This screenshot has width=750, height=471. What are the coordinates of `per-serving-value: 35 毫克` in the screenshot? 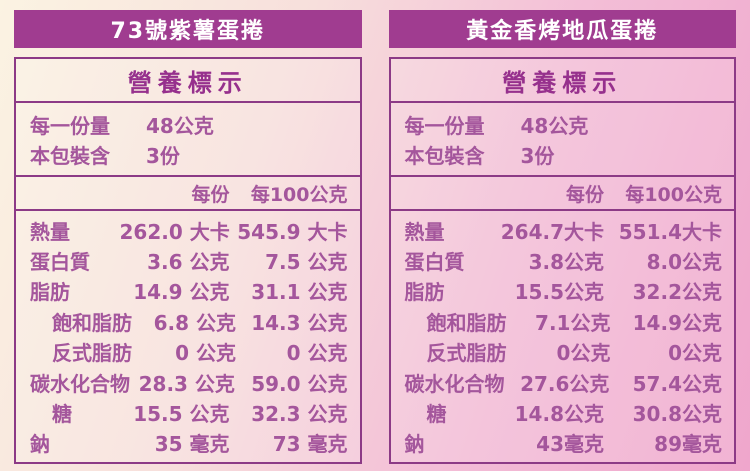 It's located at (192, 444).